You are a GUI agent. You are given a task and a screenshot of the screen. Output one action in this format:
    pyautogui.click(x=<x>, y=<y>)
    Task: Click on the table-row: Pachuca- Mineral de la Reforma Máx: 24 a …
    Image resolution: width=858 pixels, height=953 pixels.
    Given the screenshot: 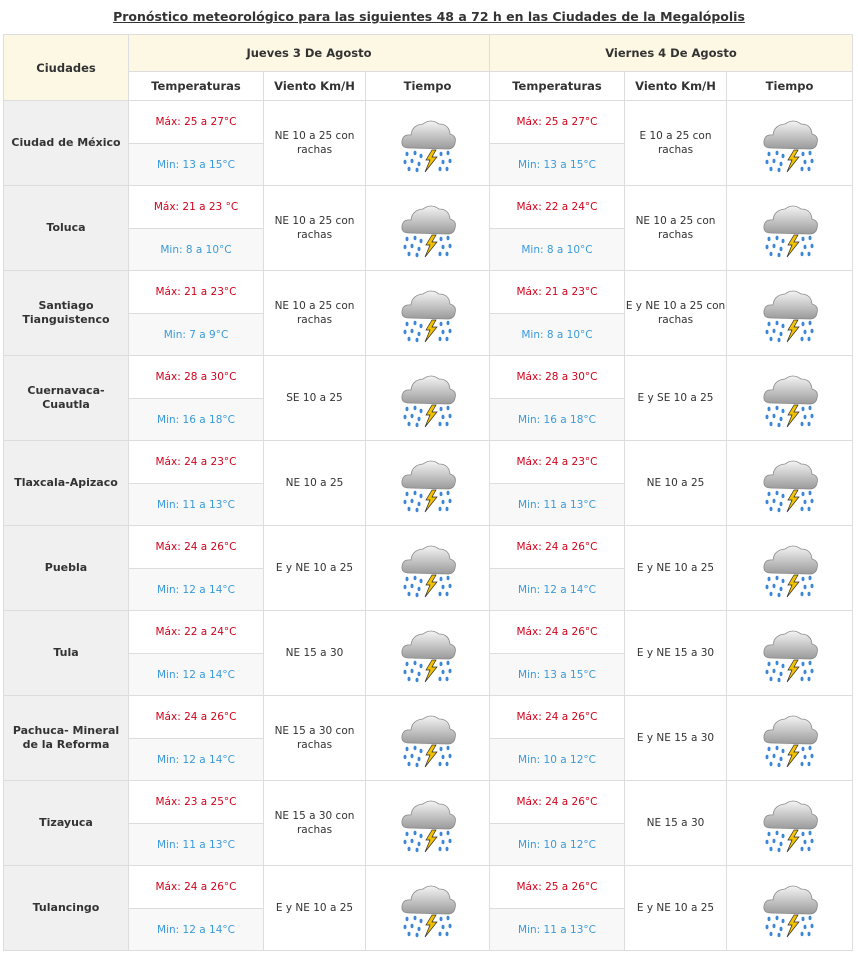 What is the action you would take?
    pyautogui.click(x=428, y=738)
    